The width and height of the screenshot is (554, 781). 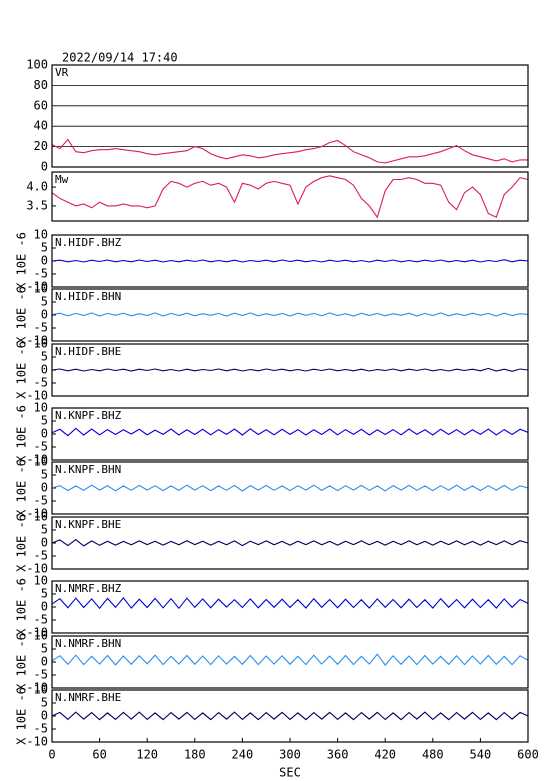 I want to click on x-tick-label: 360, so click(x=338, y=755).